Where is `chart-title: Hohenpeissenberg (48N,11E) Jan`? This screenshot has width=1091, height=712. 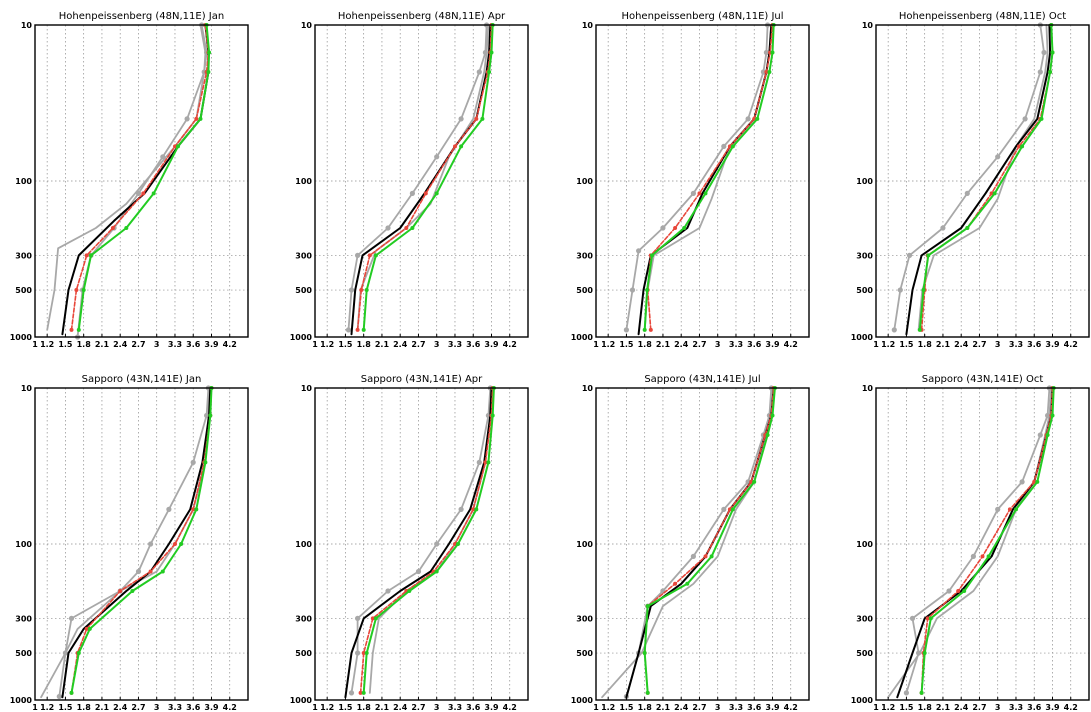 chart-title: Hohenpeissenberg (48N,11E) Jan is located at coordinates (141, 16).